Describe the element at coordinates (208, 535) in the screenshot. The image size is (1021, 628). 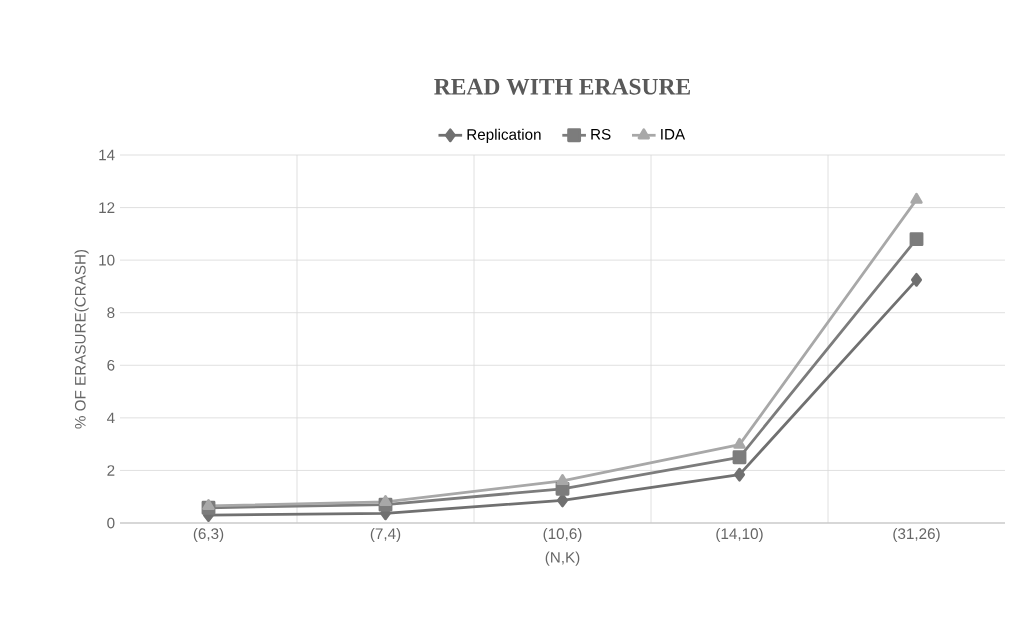
I see `x-tick-label: (6,3)` at that location.